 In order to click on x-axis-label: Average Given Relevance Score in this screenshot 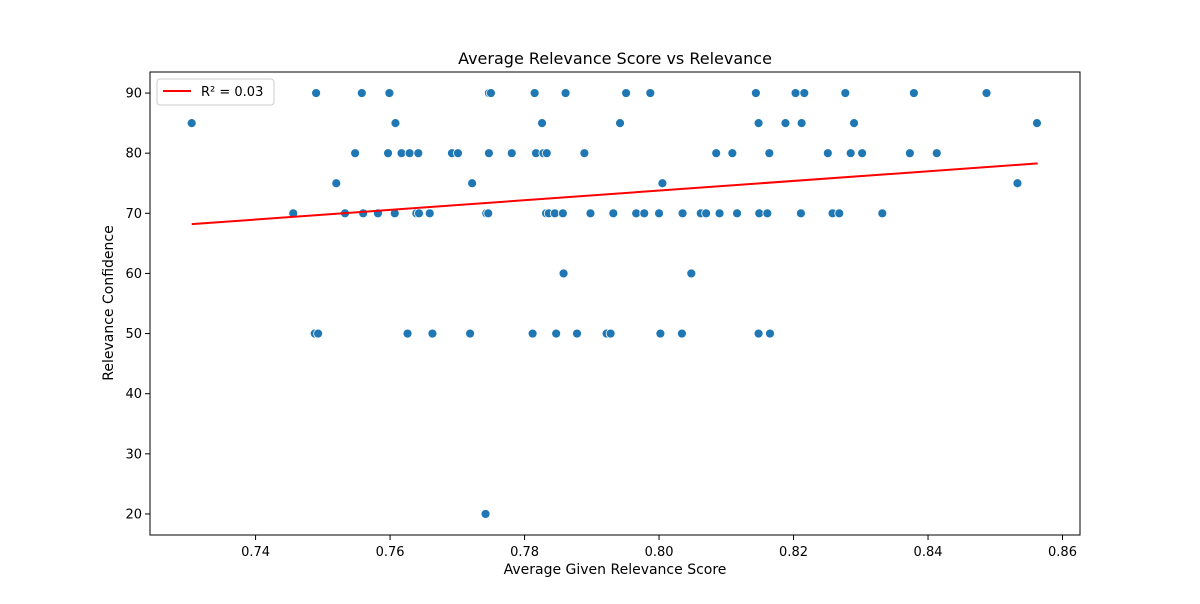, I will do `click(615, 570)`.